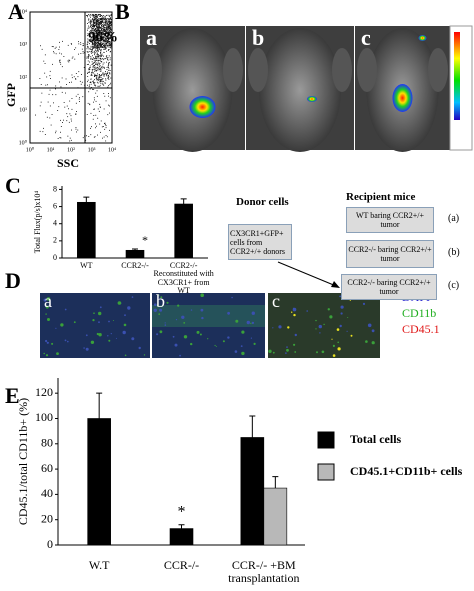  Describe the element at coordinates (23, 12) in the screenshot. I see `y-tick-label: 10⁴` at that location.